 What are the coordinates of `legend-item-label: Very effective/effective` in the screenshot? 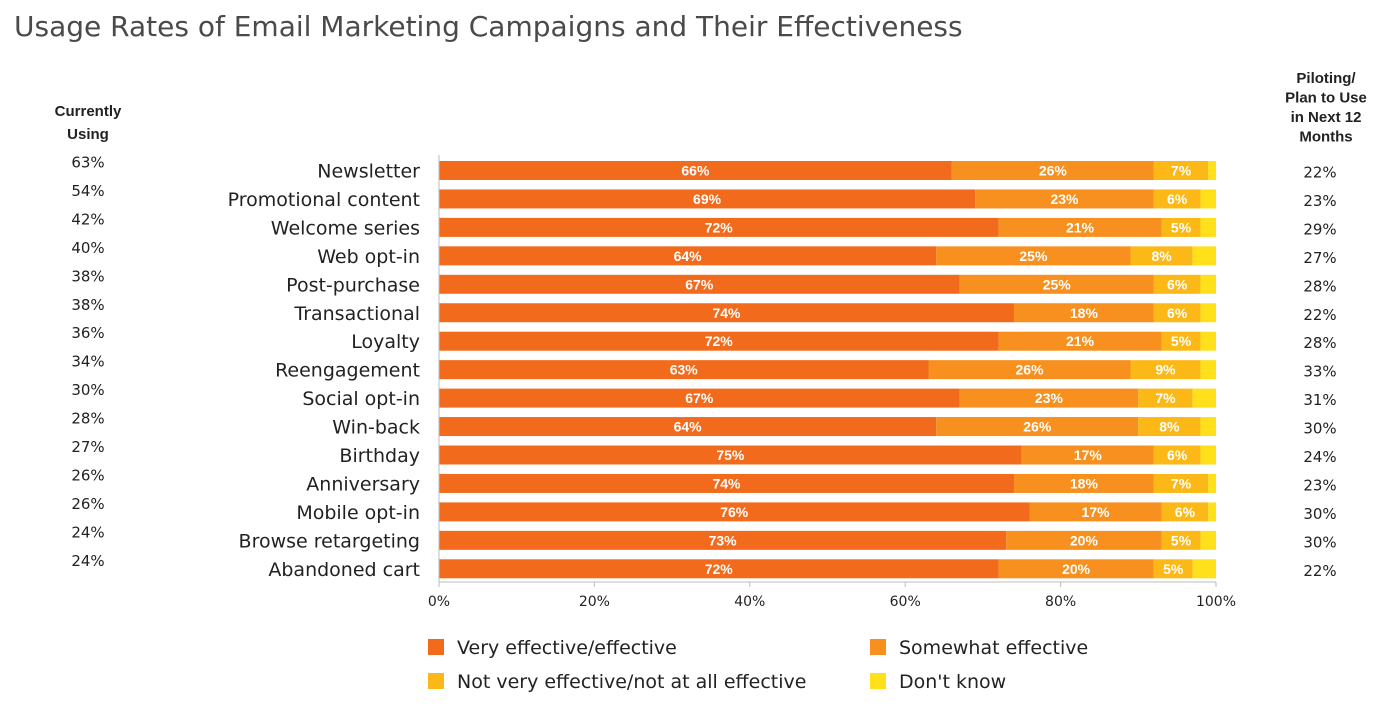 It's located at (567, 648).